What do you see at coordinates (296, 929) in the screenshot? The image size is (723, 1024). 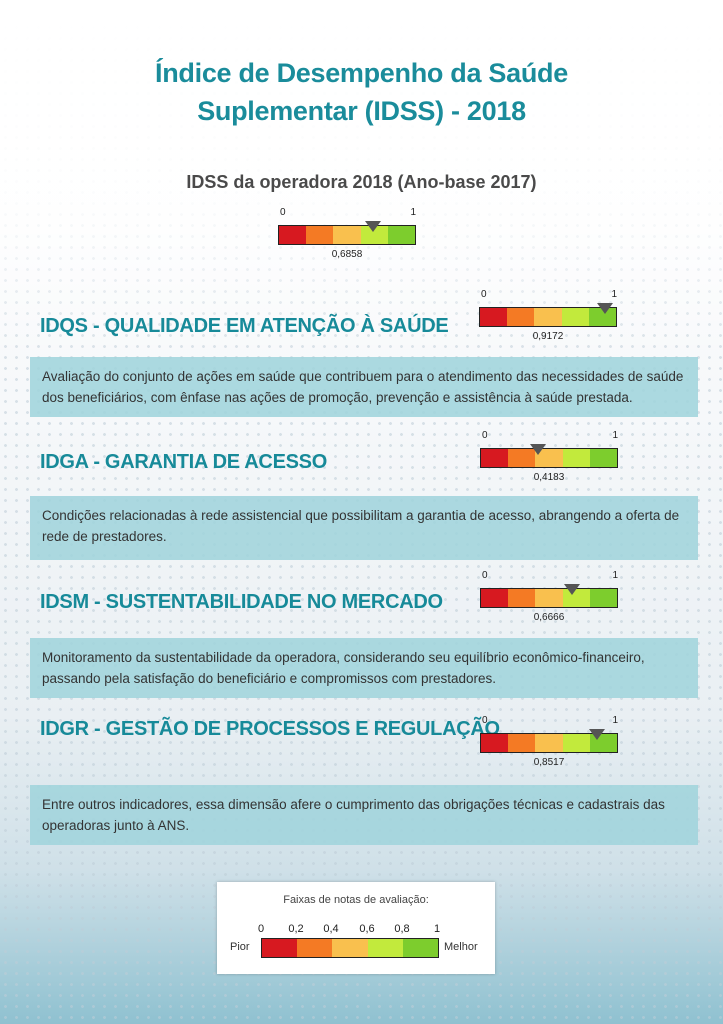 I see `legend-tick: 0,2` at bounding box center [296, 929].